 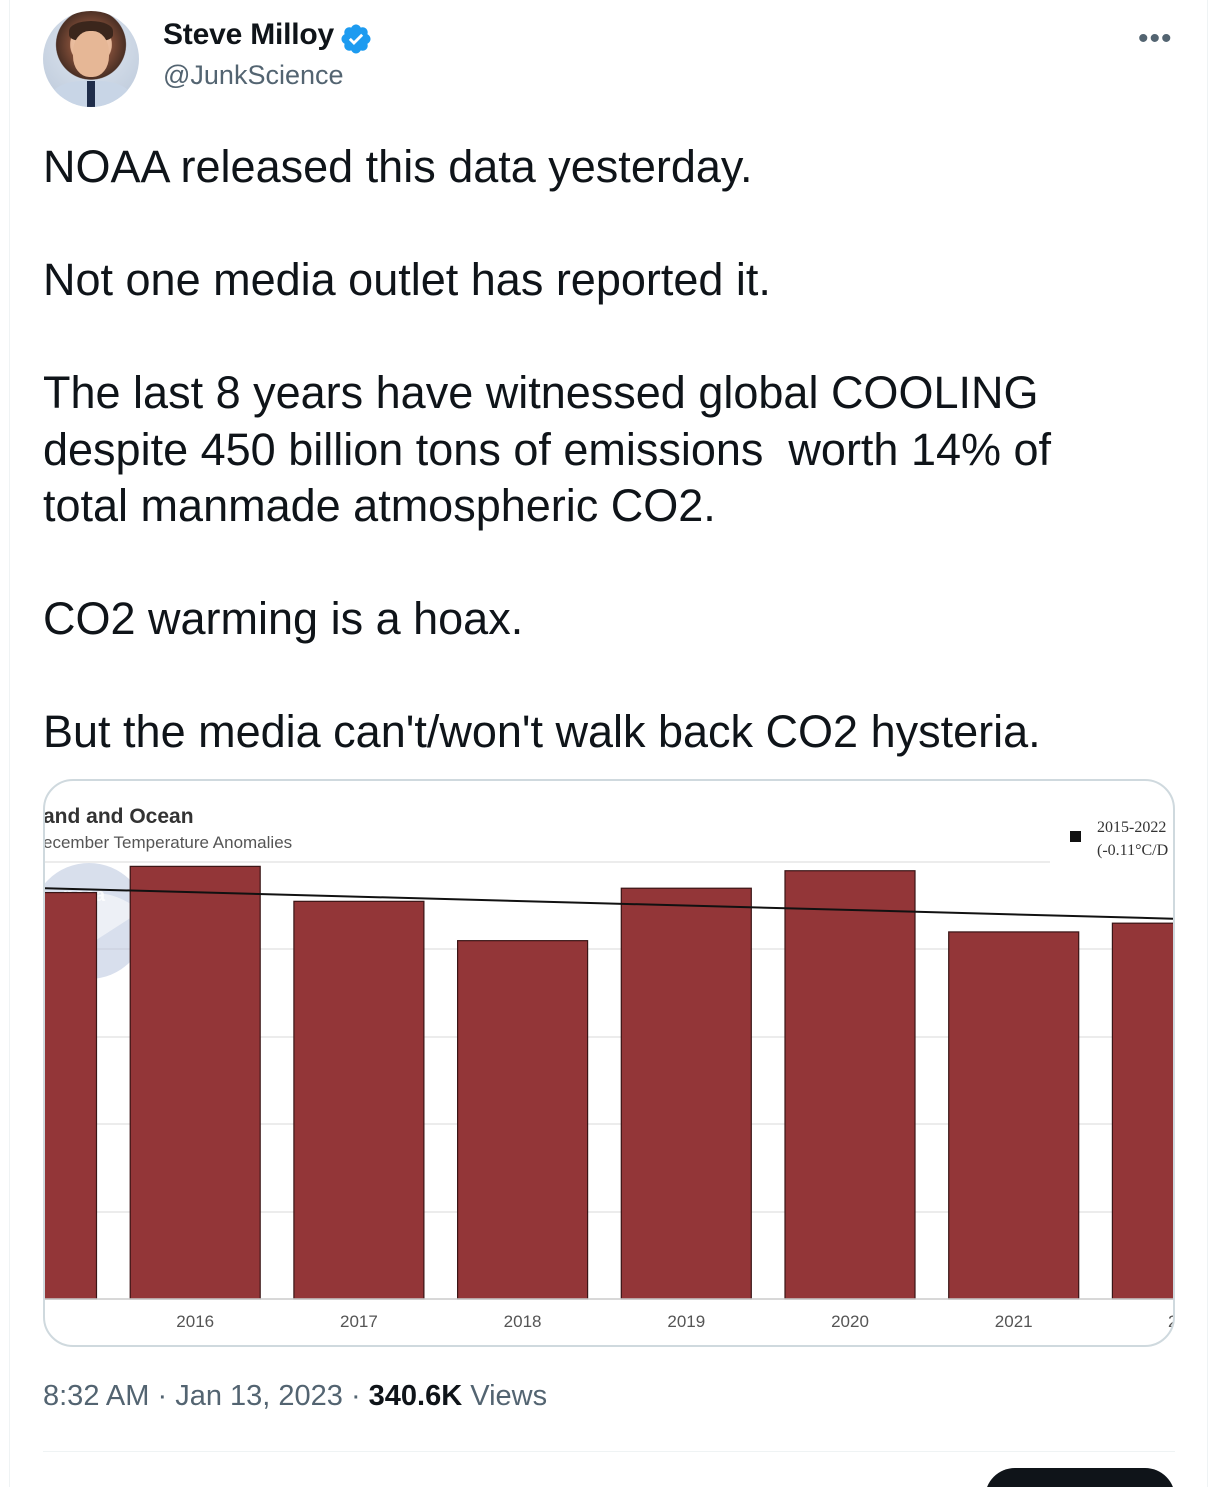 What do you see at coordinates (359, 1100) in the screenshot?
I see `bar-2017` at bounding box center [359, 1100].